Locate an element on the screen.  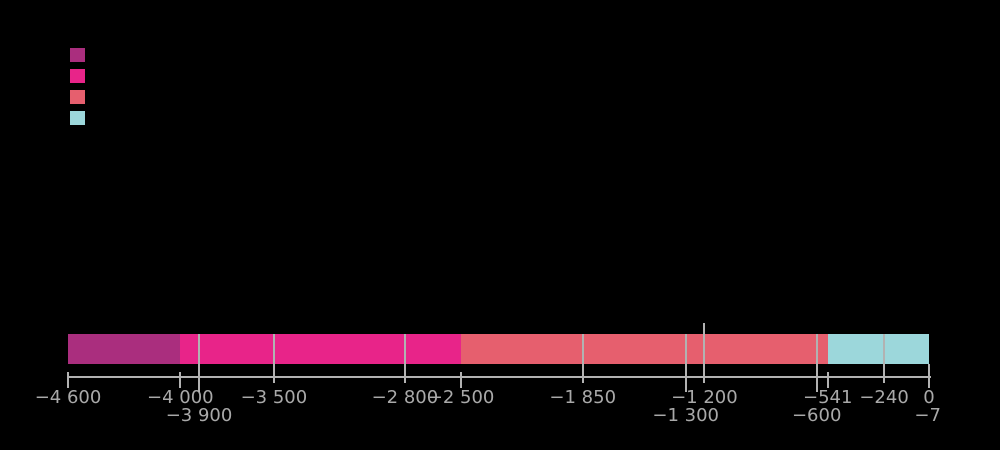
tick-line--3500 is located at coordinates (273, 358).